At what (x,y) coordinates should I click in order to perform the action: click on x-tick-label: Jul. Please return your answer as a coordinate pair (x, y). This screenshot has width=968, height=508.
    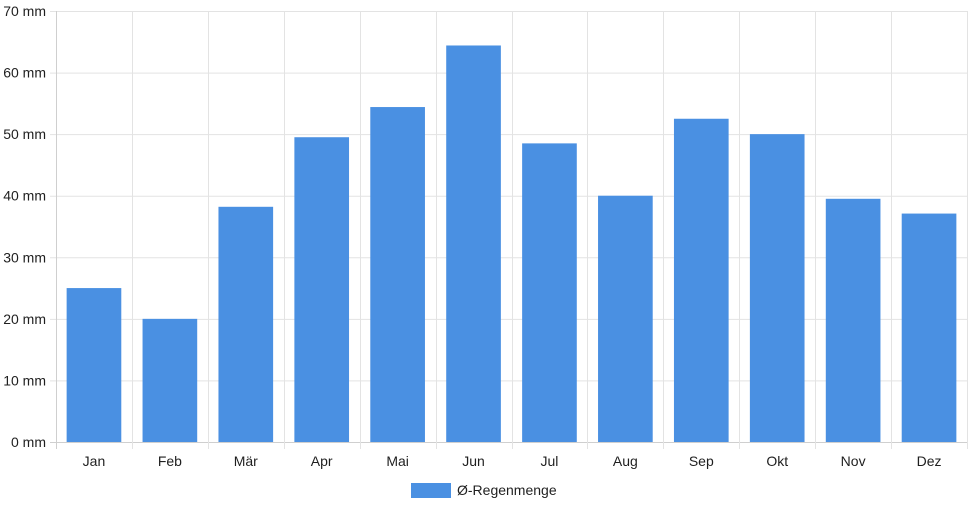
    Looking at the image, I should click on (550, 461).